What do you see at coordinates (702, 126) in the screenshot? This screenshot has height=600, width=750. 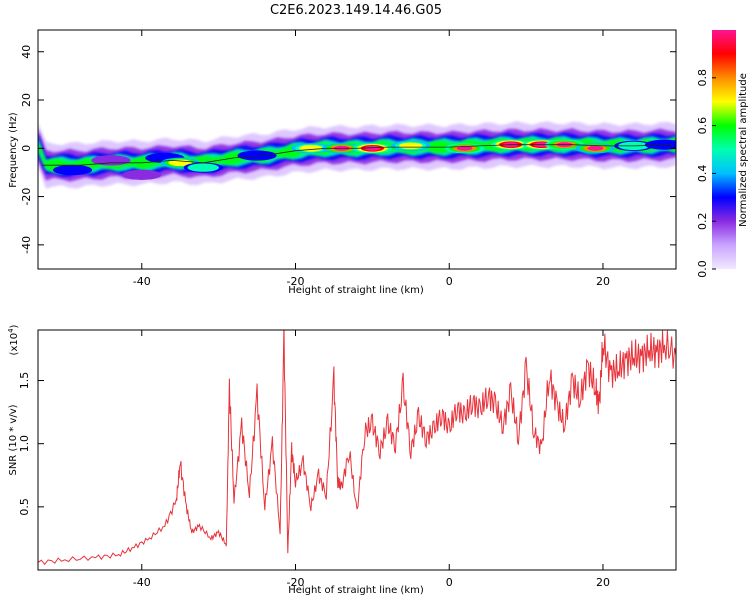 I see `colorbar-tick-label: 0.6` at bounding box center [702, 126].